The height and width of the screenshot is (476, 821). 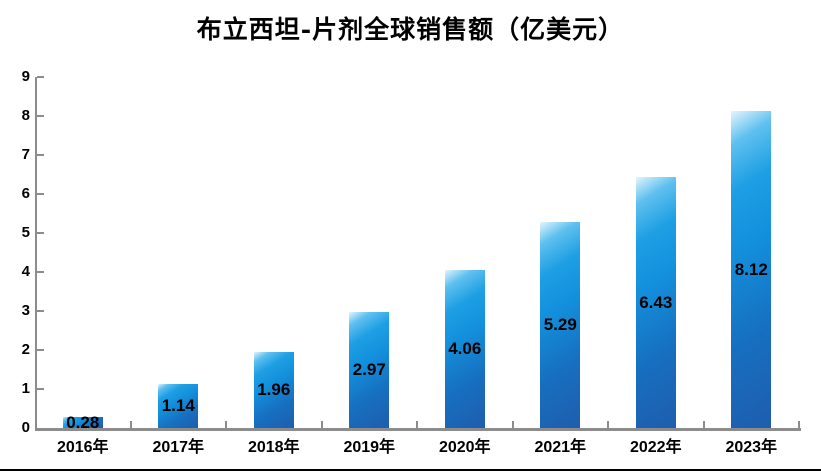 I want to click on x-axis-line, so click(x=418, y=429).